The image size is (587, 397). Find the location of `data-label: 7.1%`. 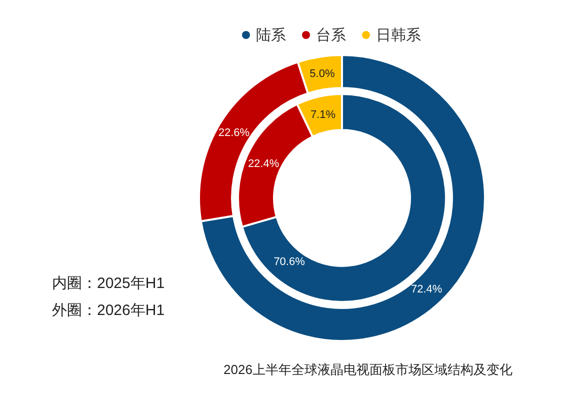

data-label: 7.1% is located at coordinates (323, 115).